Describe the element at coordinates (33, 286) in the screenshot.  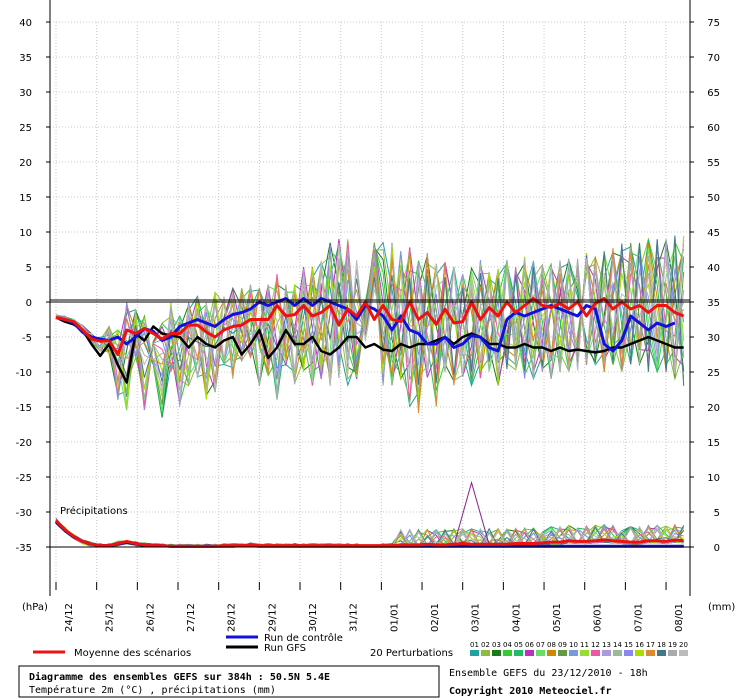
I see `y-left-tick-labels: 40 35 30 25 20 15 10 5 0 -5 -10 -15 -20 -25 -30 -35` at that location.